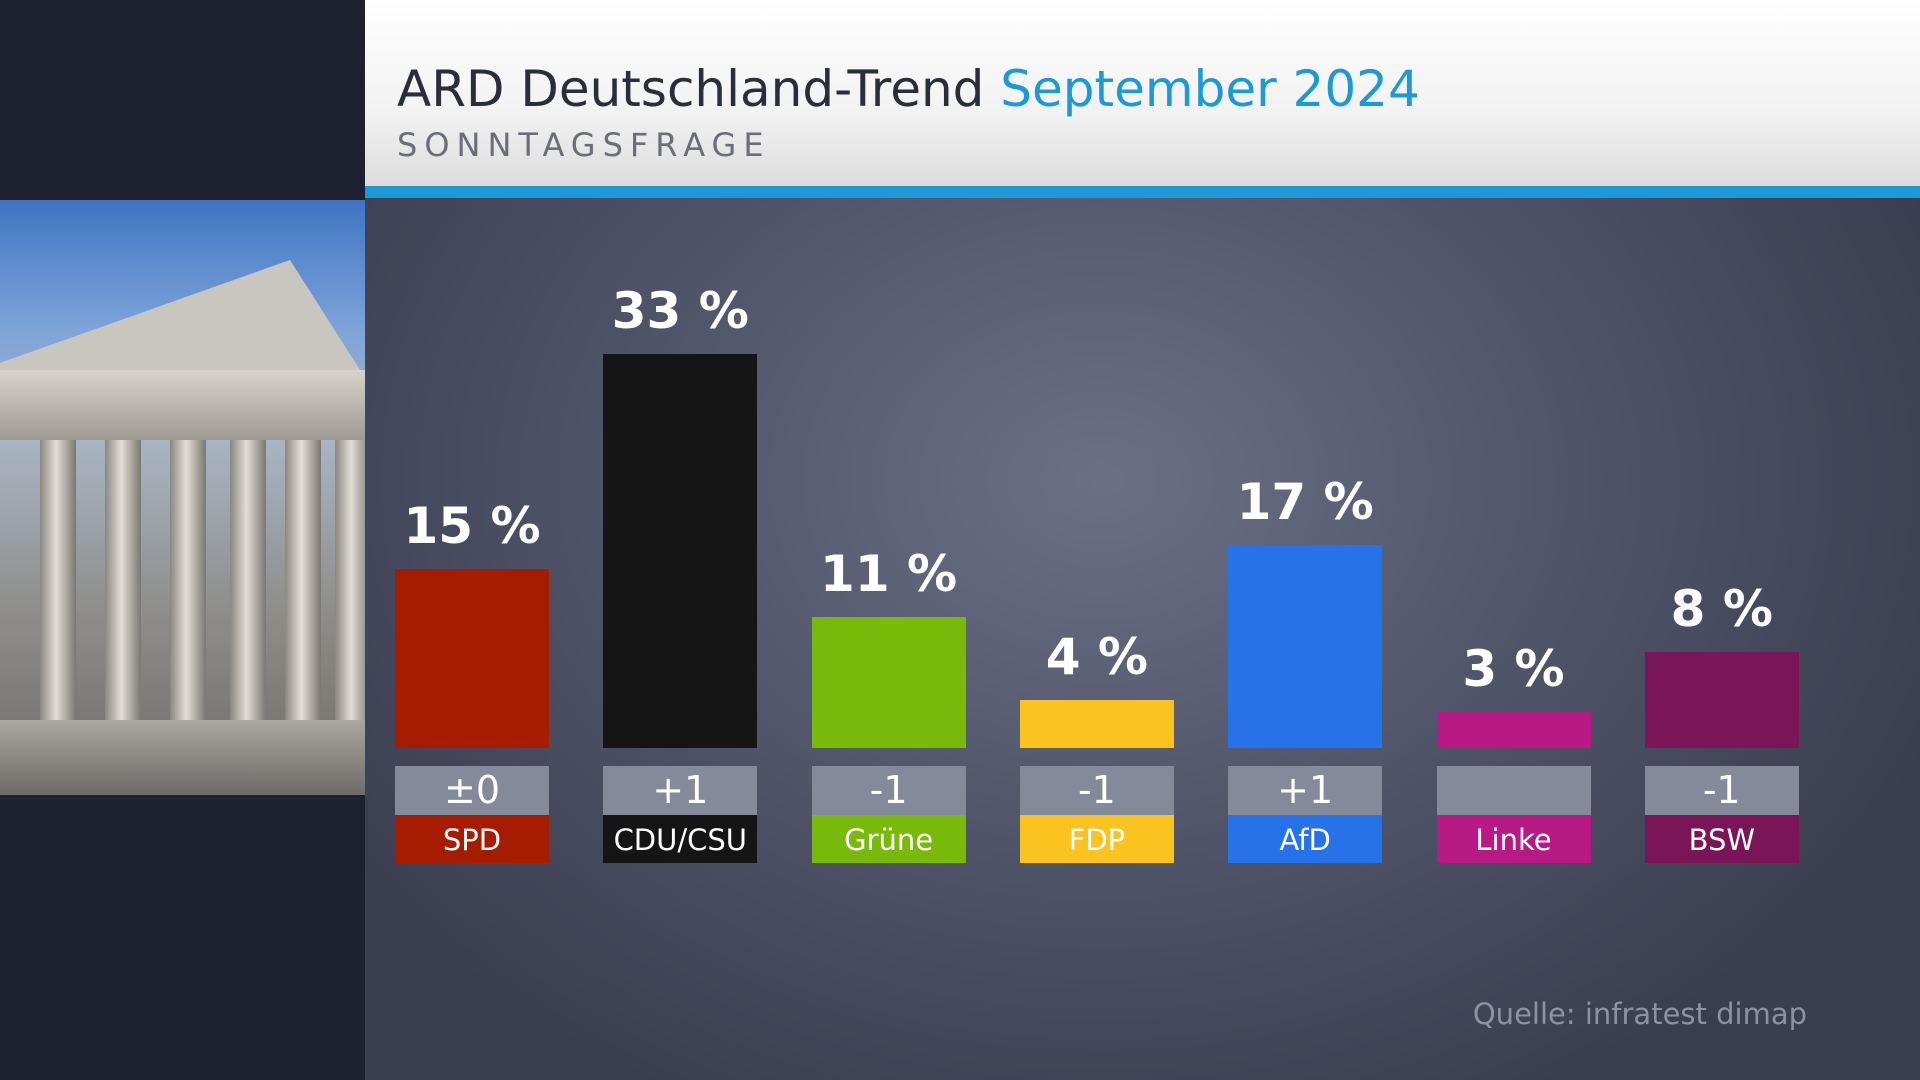  What do you see at coordinates (1721, 700) in the screenshot?
I see `bar-bsw` at bounding box center [1721, 700].